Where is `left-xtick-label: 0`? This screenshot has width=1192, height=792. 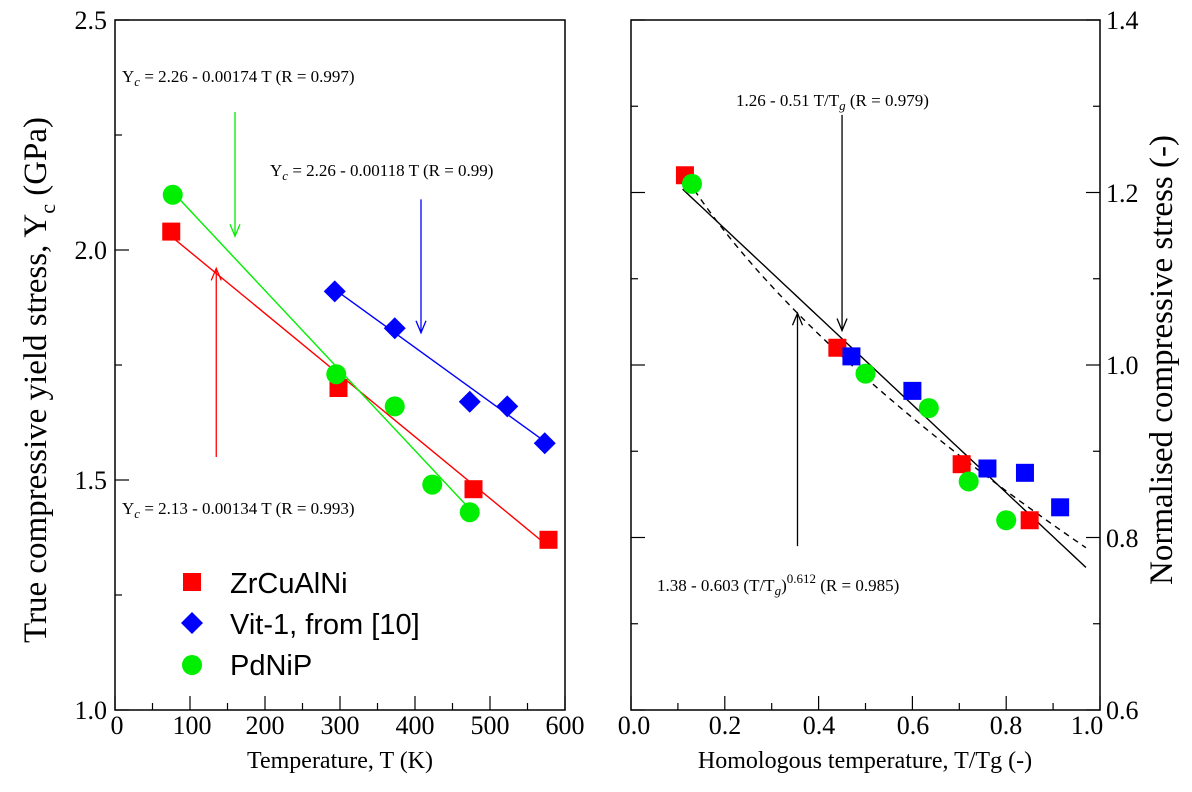 left-xtick-label: 0 is located at coordinates (117, 725).